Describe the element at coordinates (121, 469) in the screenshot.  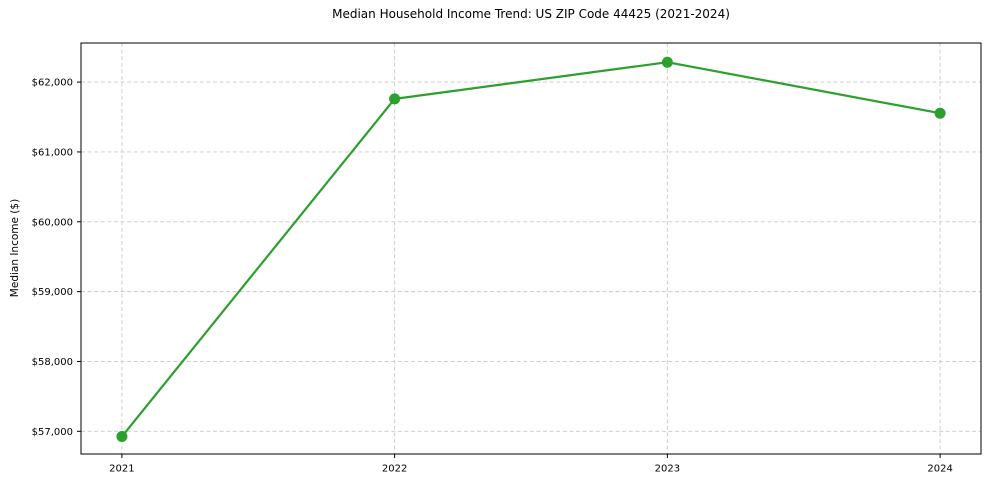
I see `x-tick-label: 2021` at that location.